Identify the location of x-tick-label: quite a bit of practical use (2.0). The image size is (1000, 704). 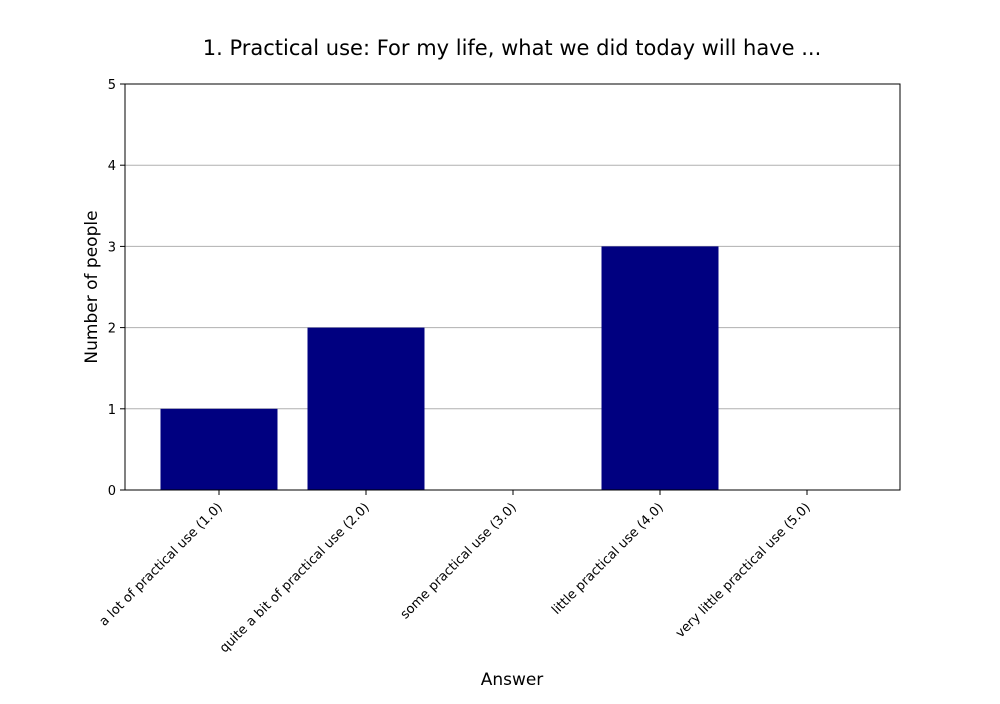
(295, 578).